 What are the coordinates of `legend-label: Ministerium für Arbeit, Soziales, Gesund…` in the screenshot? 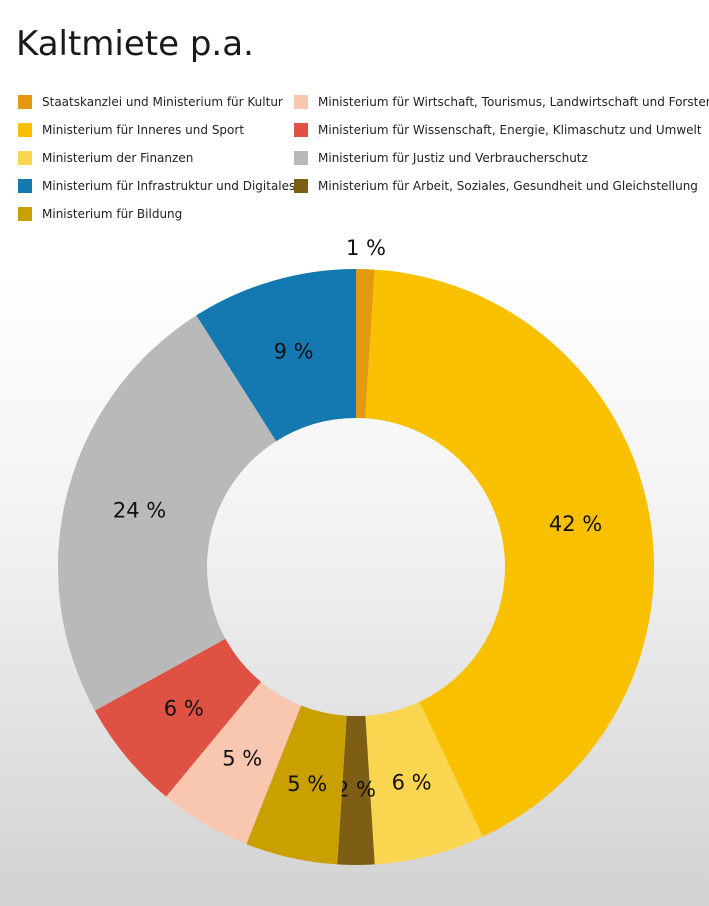 It's located at (508, 186).